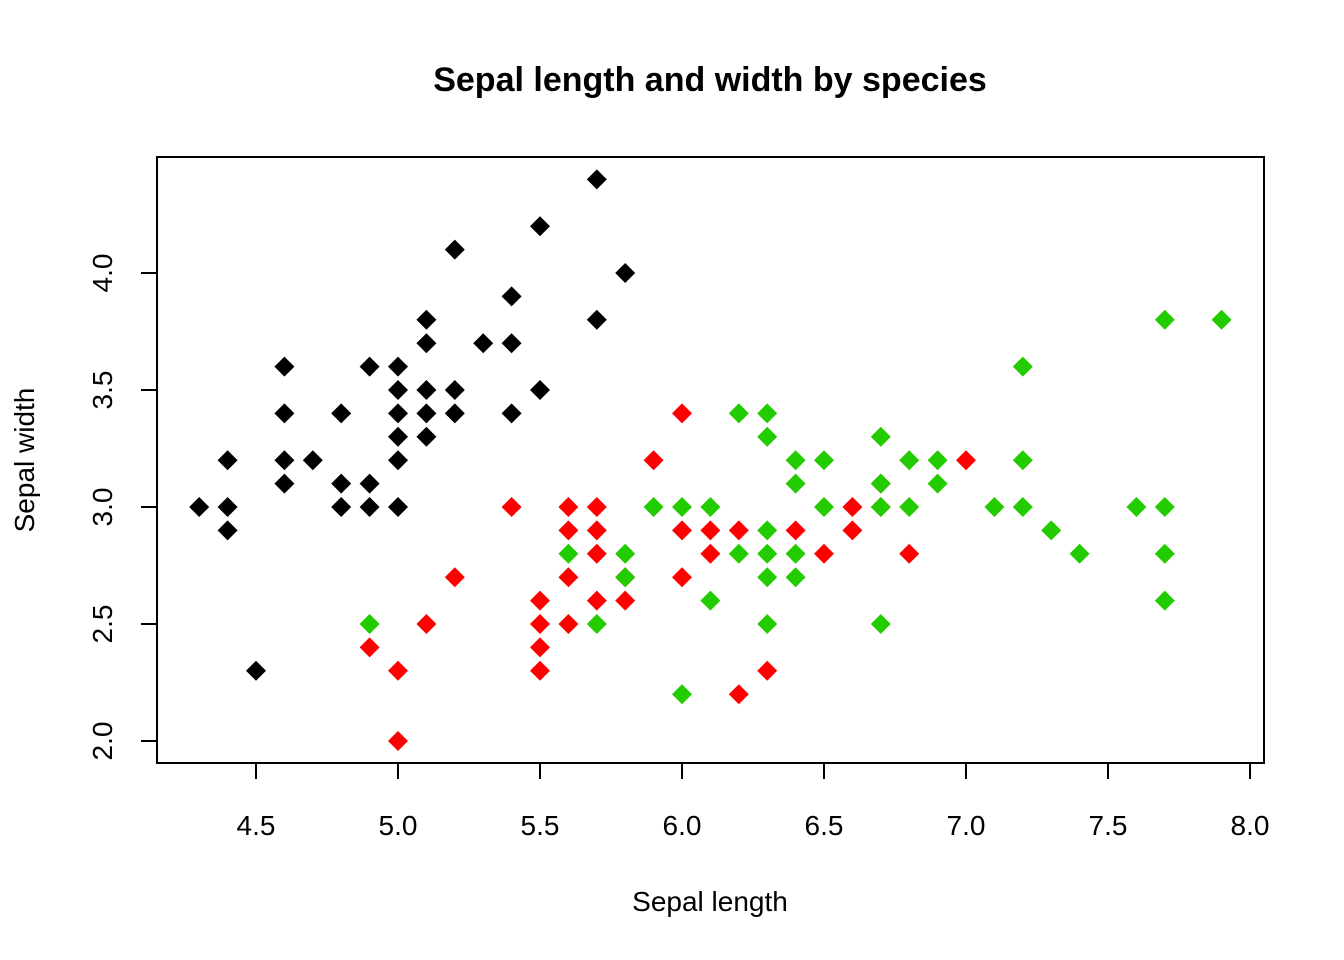  I want to click on x-tick-label: 4.5, so click(256, 825).